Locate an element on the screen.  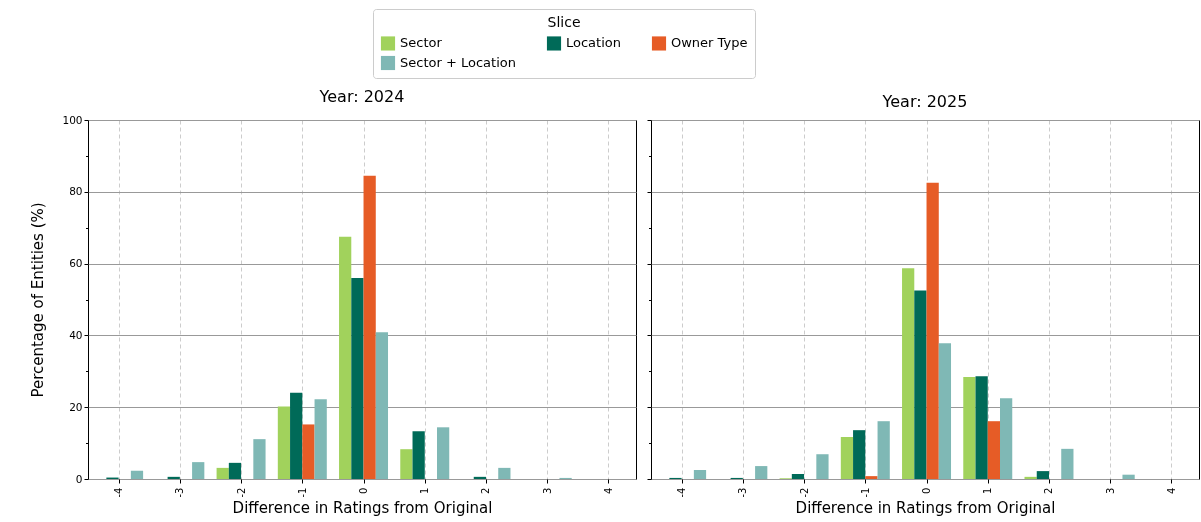
y-tick-label: 20 is located at coordinates (76, 406).